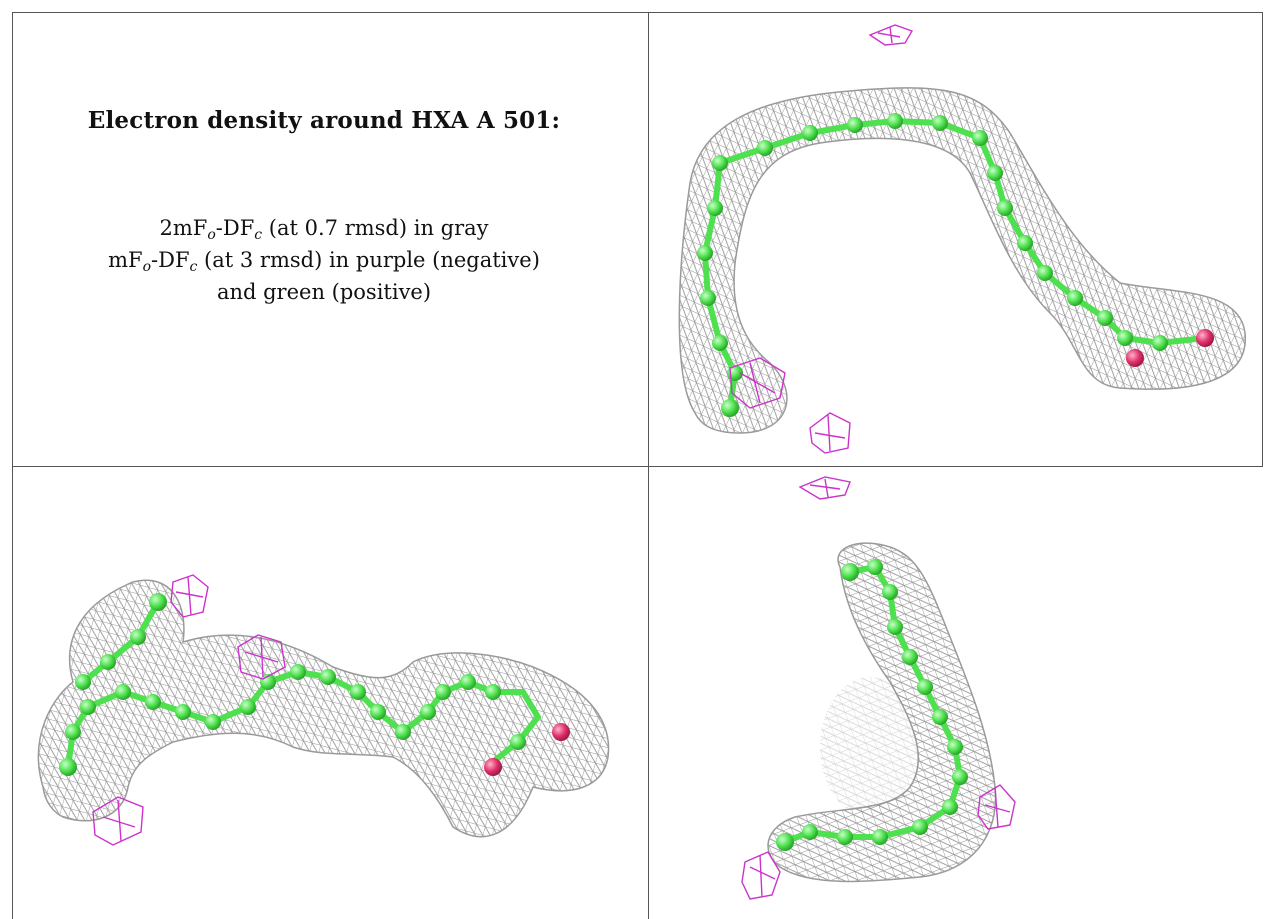 This screenshot has height=919, width=1275. I want to click on caption-line-2fo: 2mFo-DFc (at 0.7 rmsd) in gray, so click(324, 229).